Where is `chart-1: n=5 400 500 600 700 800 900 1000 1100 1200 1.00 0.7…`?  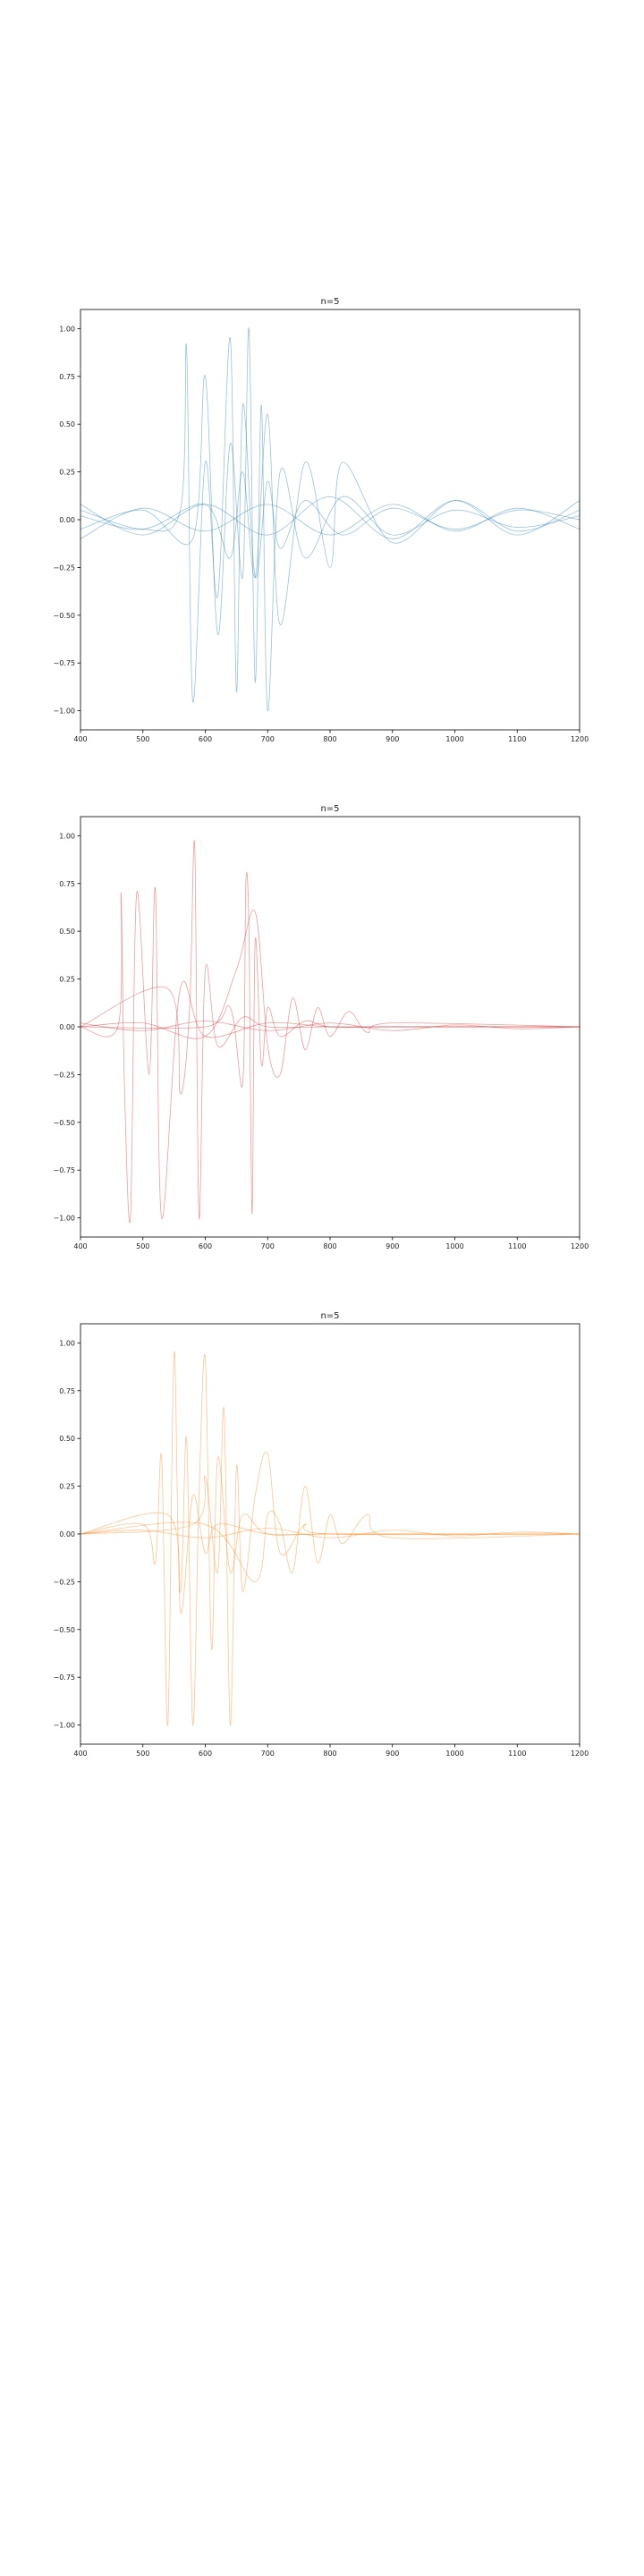 chart-1: n=5 400 500 600 700 800 900 1000 1100 1200 1.00 0.7… is located at coordinates (321, 520).